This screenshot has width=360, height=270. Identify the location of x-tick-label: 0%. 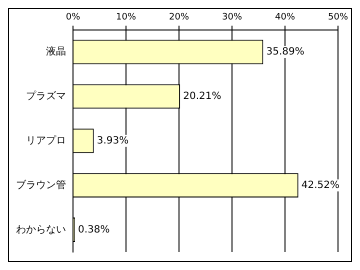
(73, 17).